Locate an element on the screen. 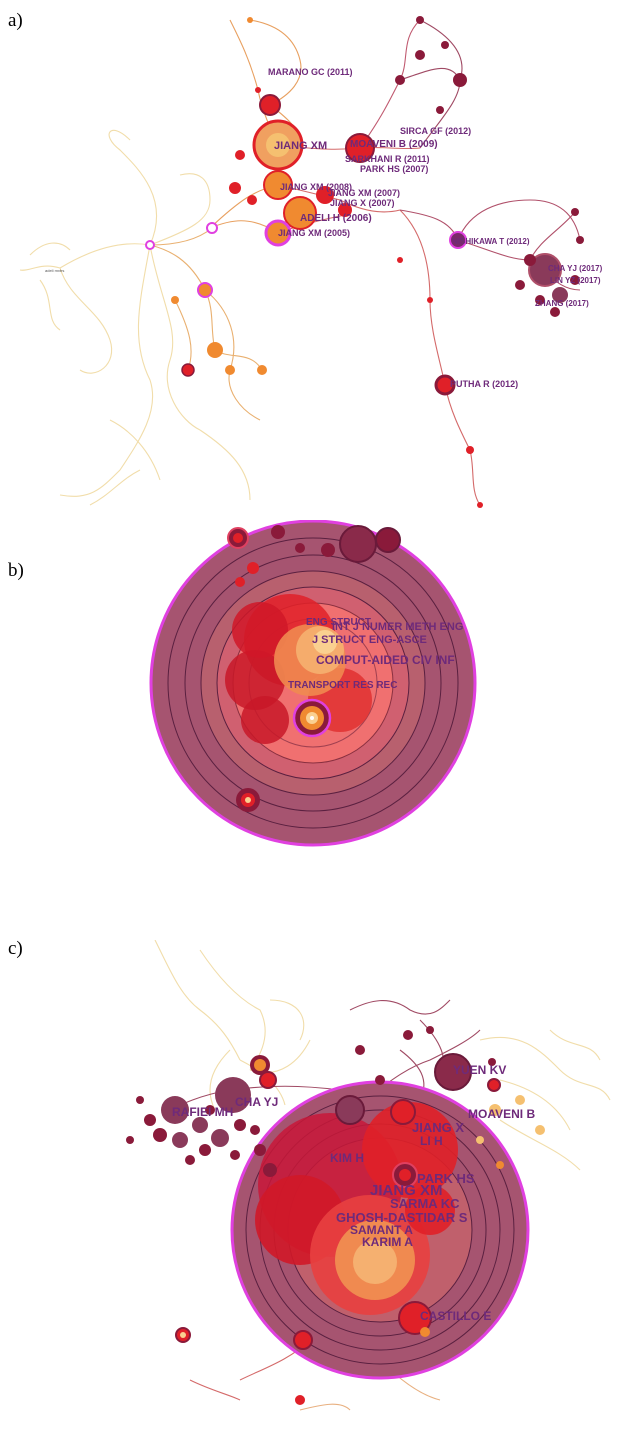 This screenshot has height=1432, width=628. node-label: CHA YJ (2017) is located at coordinates (575, 268).